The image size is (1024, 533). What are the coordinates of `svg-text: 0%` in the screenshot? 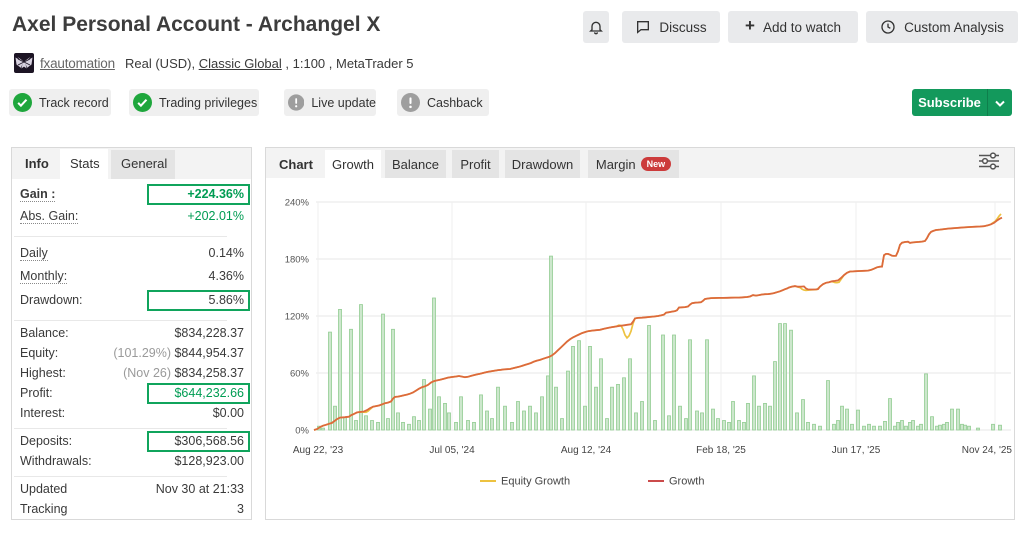 It's located at (302, 431).